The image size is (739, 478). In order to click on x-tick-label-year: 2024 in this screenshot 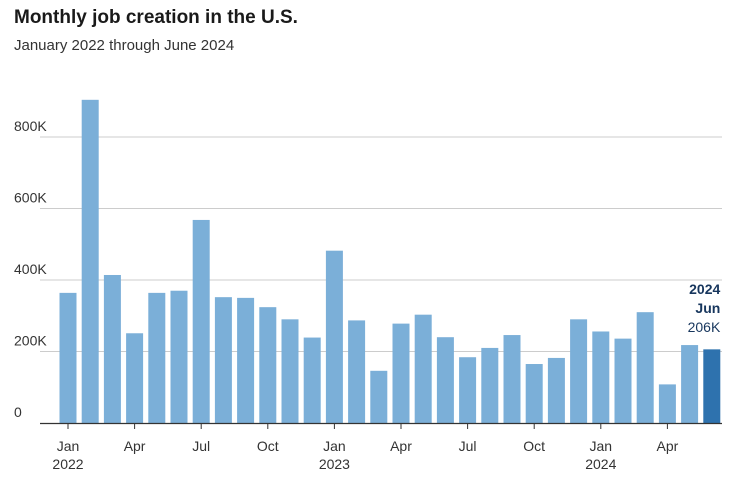, I will do `click(600, 464)`.